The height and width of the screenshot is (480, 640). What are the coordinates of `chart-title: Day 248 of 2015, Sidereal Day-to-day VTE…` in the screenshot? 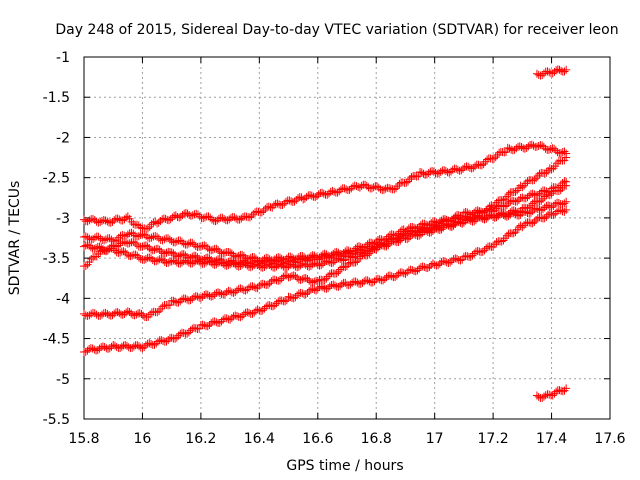 It's located at (336, 30).